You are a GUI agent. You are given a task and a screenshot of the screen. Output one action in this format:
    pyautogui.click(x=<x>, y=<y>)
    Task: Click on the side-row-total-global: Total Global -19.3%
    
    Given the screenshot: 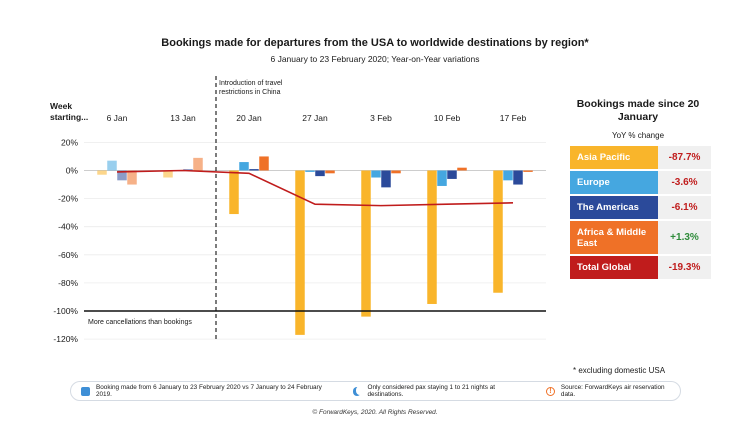 What is the action you would take?
    pyautogui.click(x=640, y=267)
    